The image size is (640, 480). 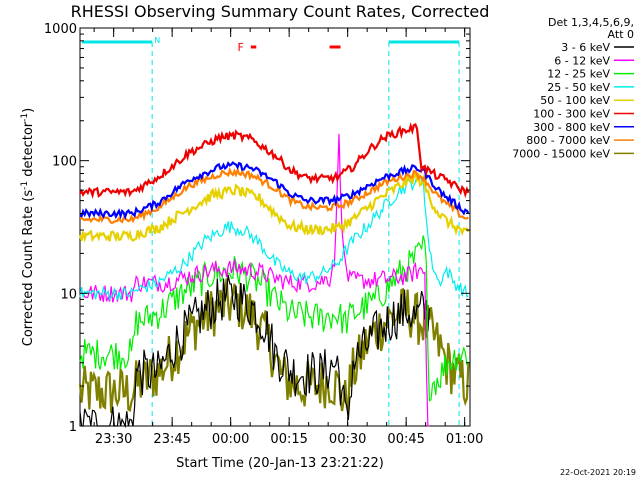 I want to click on legend-label: 300 - 800 keV, so click(x=571, y=127).